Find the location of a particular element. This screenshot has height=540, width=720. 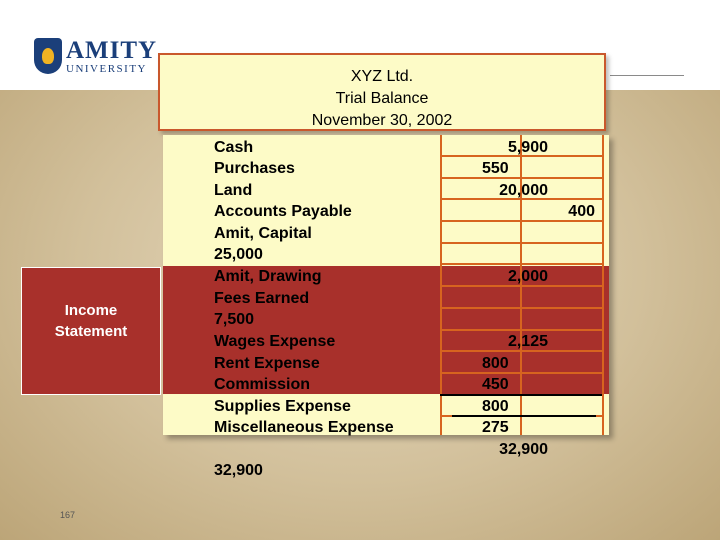

slide-number: 167 is located at coordinates (68, 515).